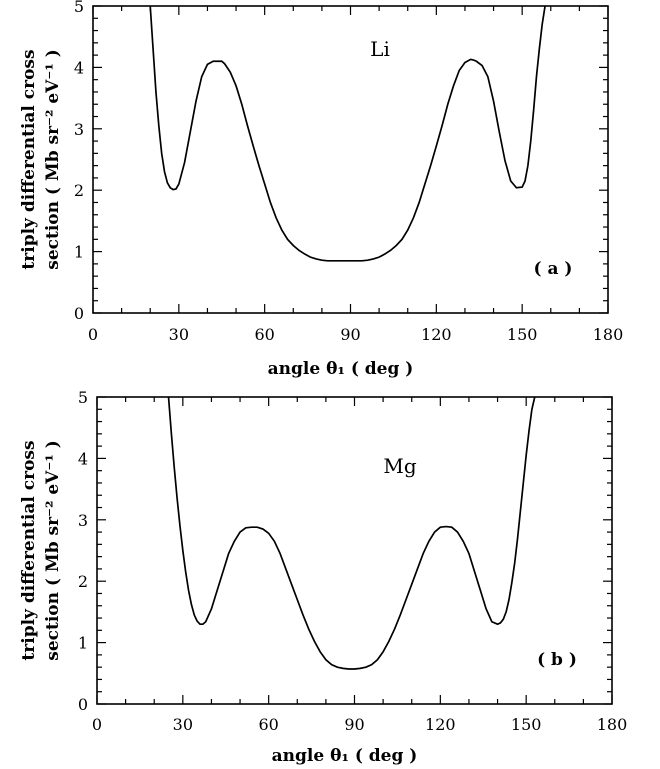 The width and height of the screenshot is (660, 769). Describe the element at coordinates (399, 466) in the screenshot. I see `element-annotation: Mg` at that location.